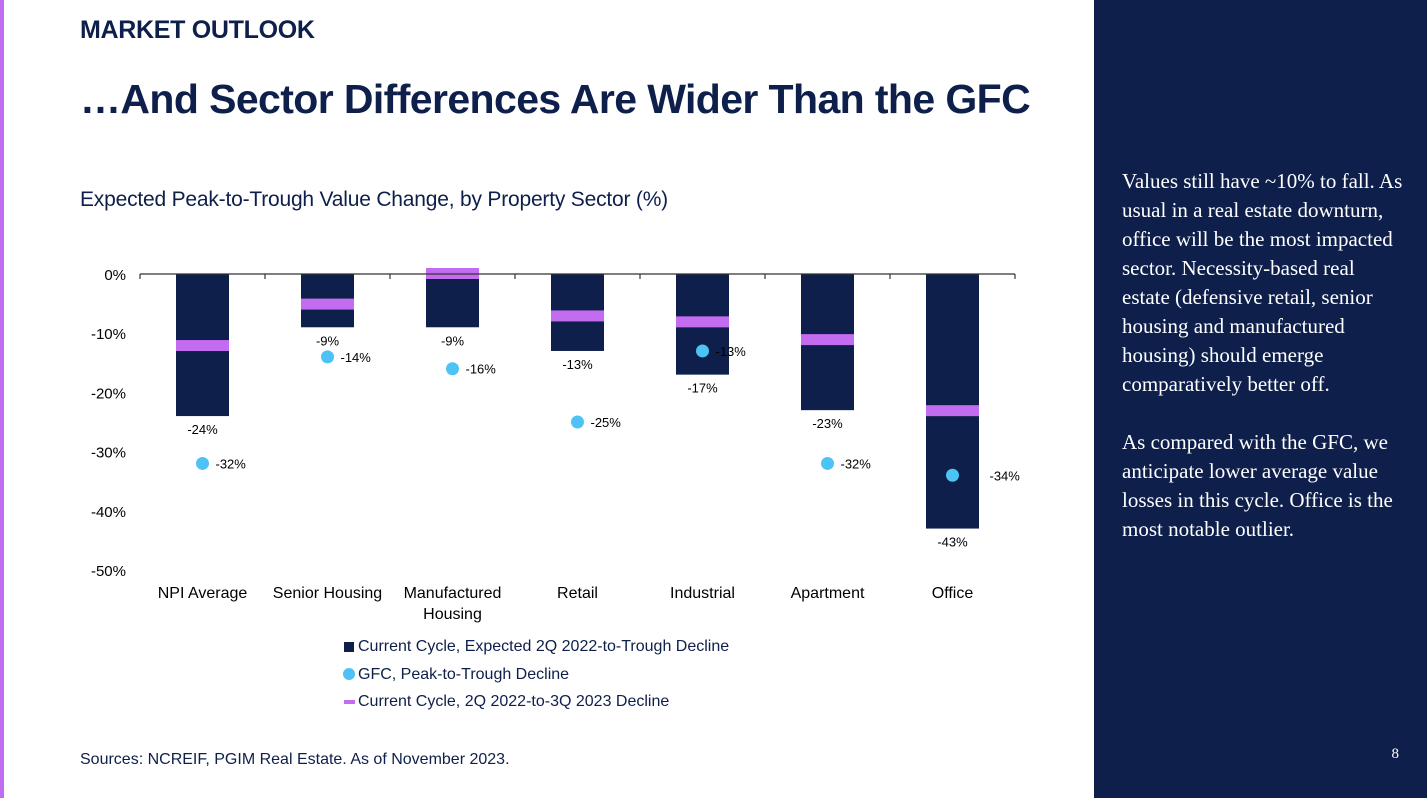 The height and width of the screenshot is (798, 1427). What do you see at coordinates (952, 542) in the screenshot?
I see `bar-data-label: -43%` at bounding box center [952, 542].